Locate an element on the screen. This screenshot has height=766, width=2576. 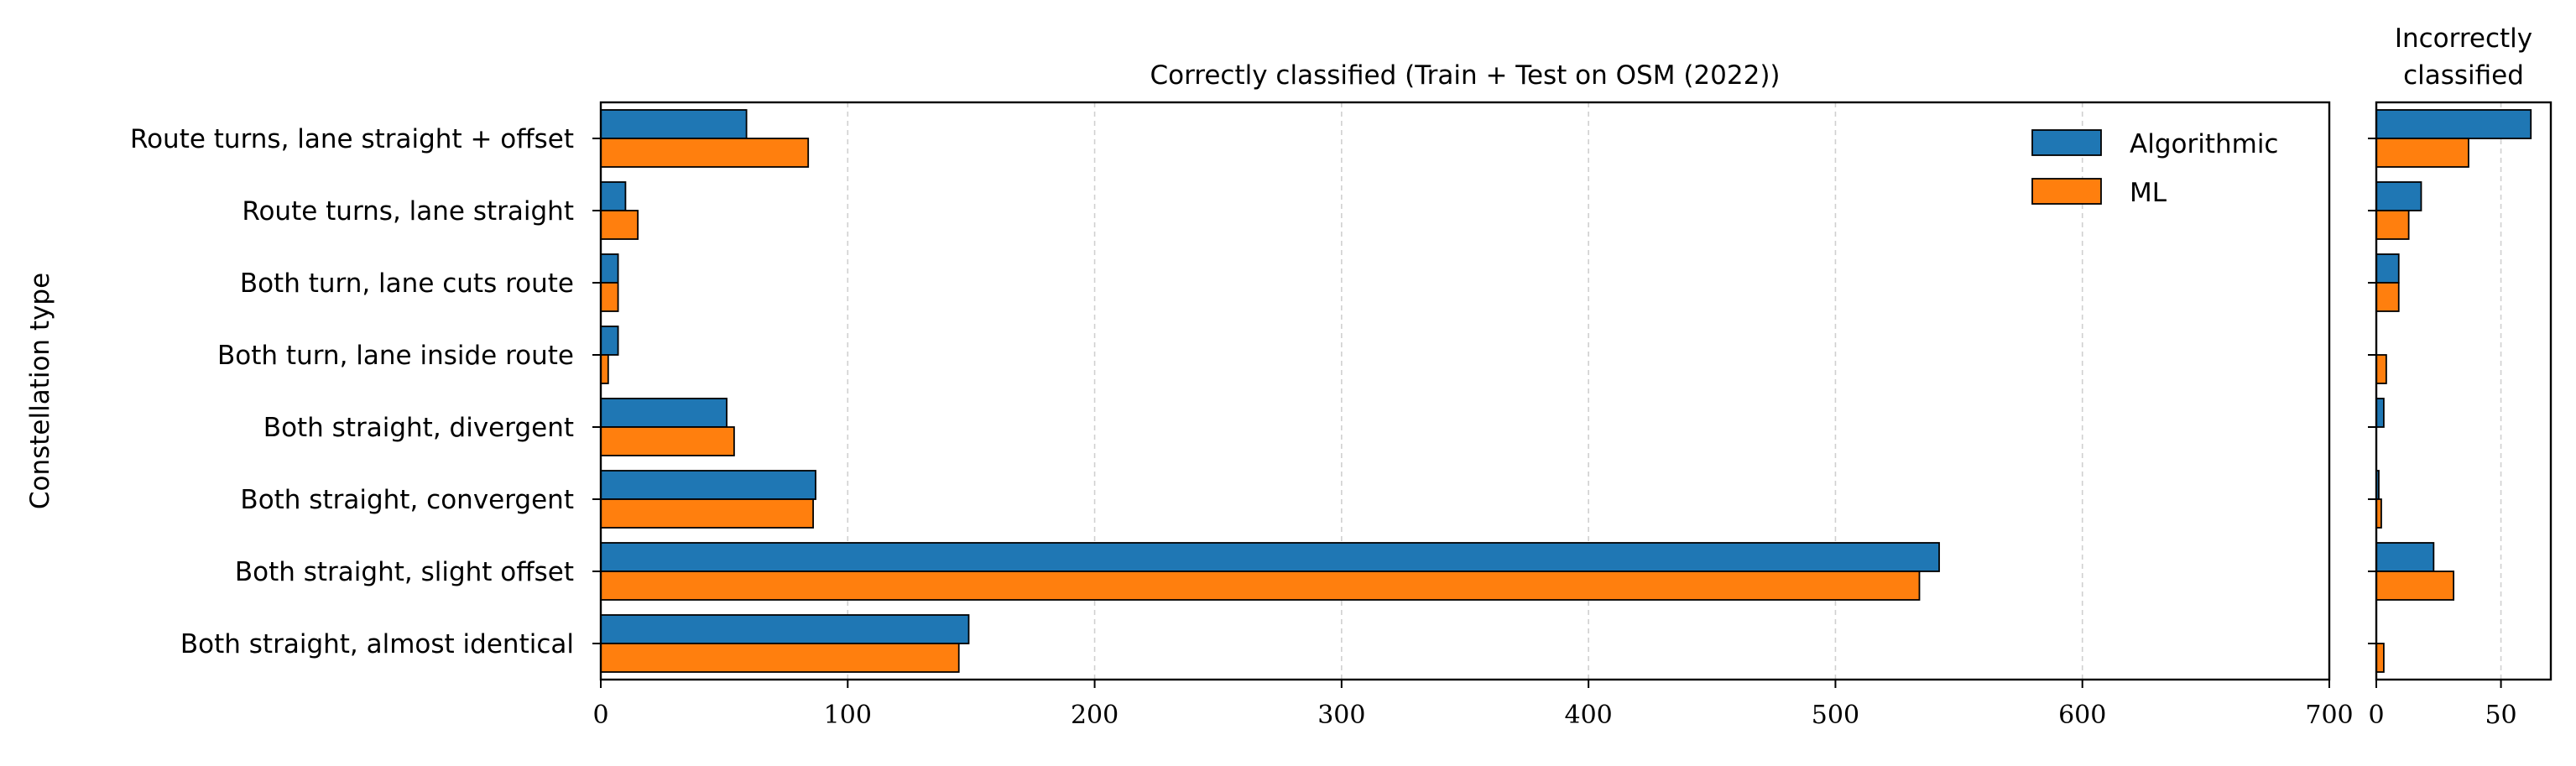
xtick-label-0-7: 700 is located at coordinates (2329, 715).